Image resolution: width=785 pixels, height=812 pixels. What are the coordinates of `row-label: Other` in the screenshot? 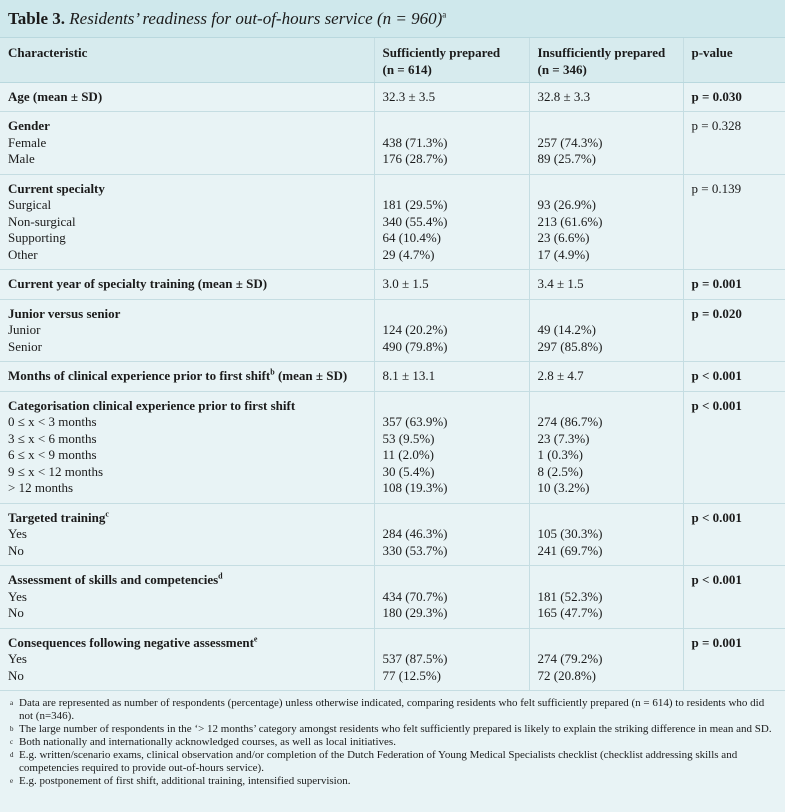 It's located at (23, 254).